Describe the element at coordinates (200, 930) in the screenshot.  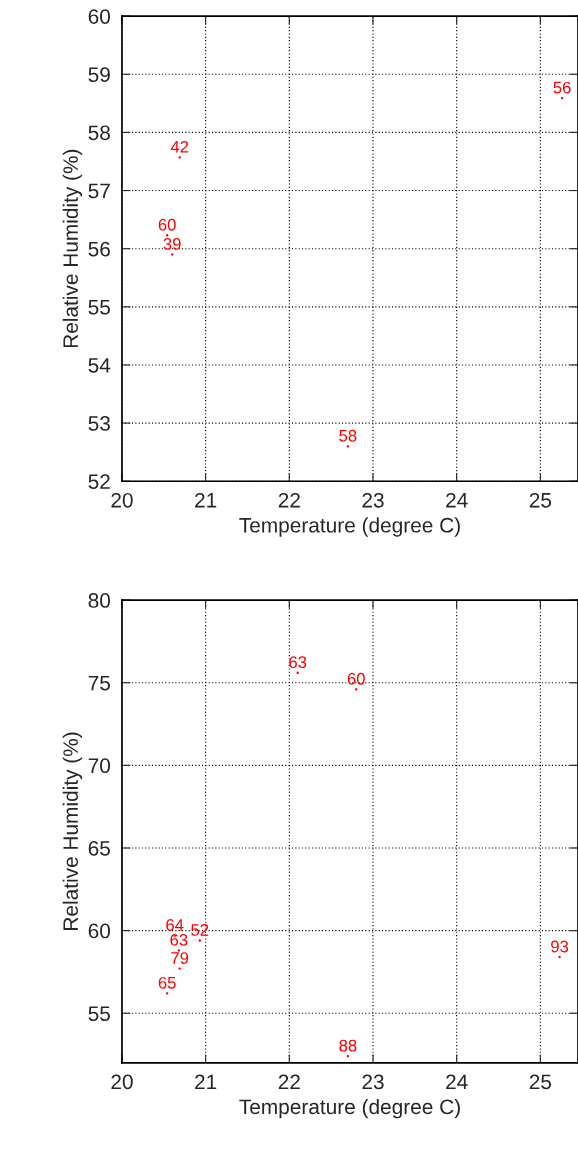
I see `annotation: 52` at that location.